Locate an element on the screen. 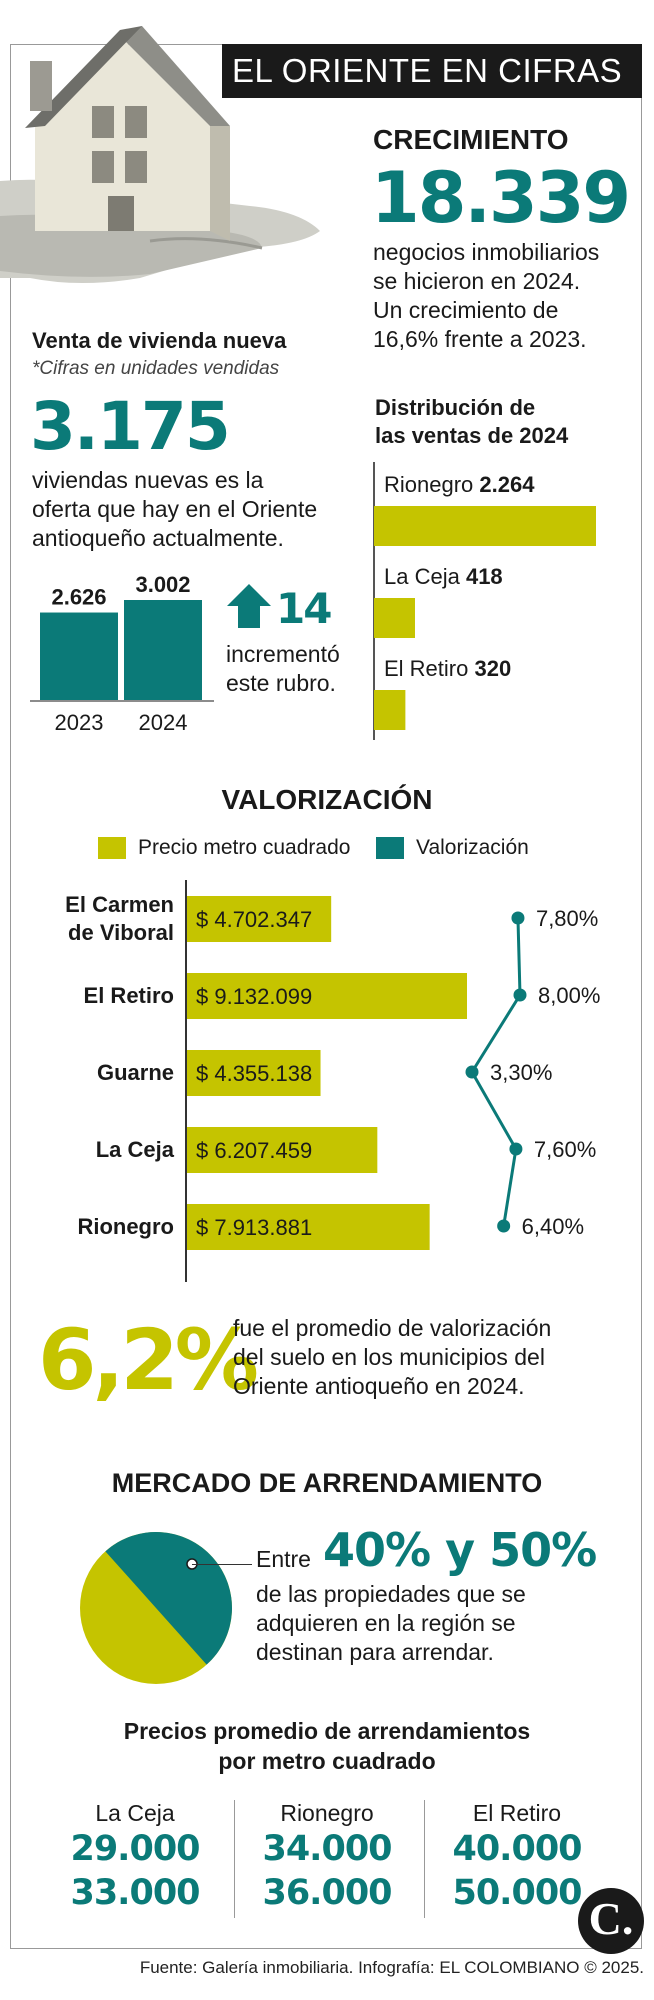 The height and width of the screenshot is (2000, 654). precios-heading-line: por metro cuadrado is located at coordinates (327, 1761).